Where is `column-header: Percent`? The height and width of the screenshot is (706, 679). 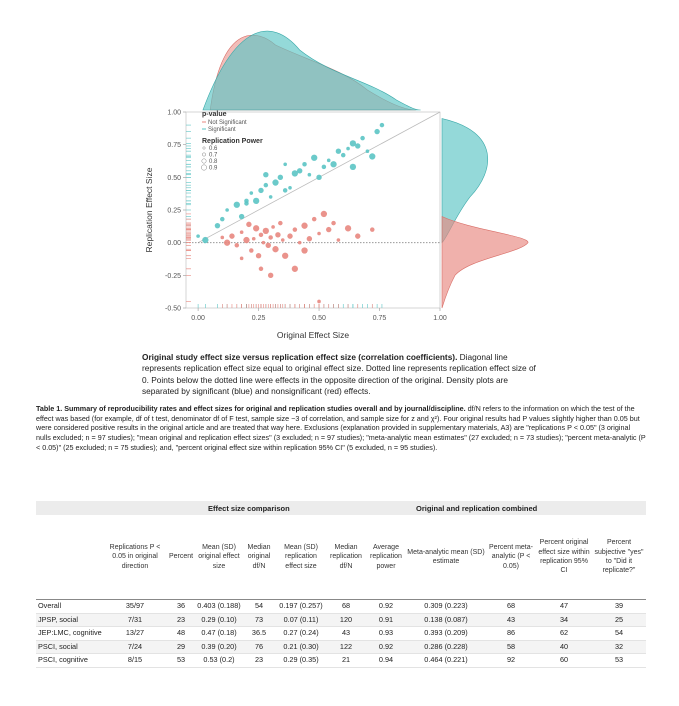 column-header: Percent is located at coordinates (181, 557).